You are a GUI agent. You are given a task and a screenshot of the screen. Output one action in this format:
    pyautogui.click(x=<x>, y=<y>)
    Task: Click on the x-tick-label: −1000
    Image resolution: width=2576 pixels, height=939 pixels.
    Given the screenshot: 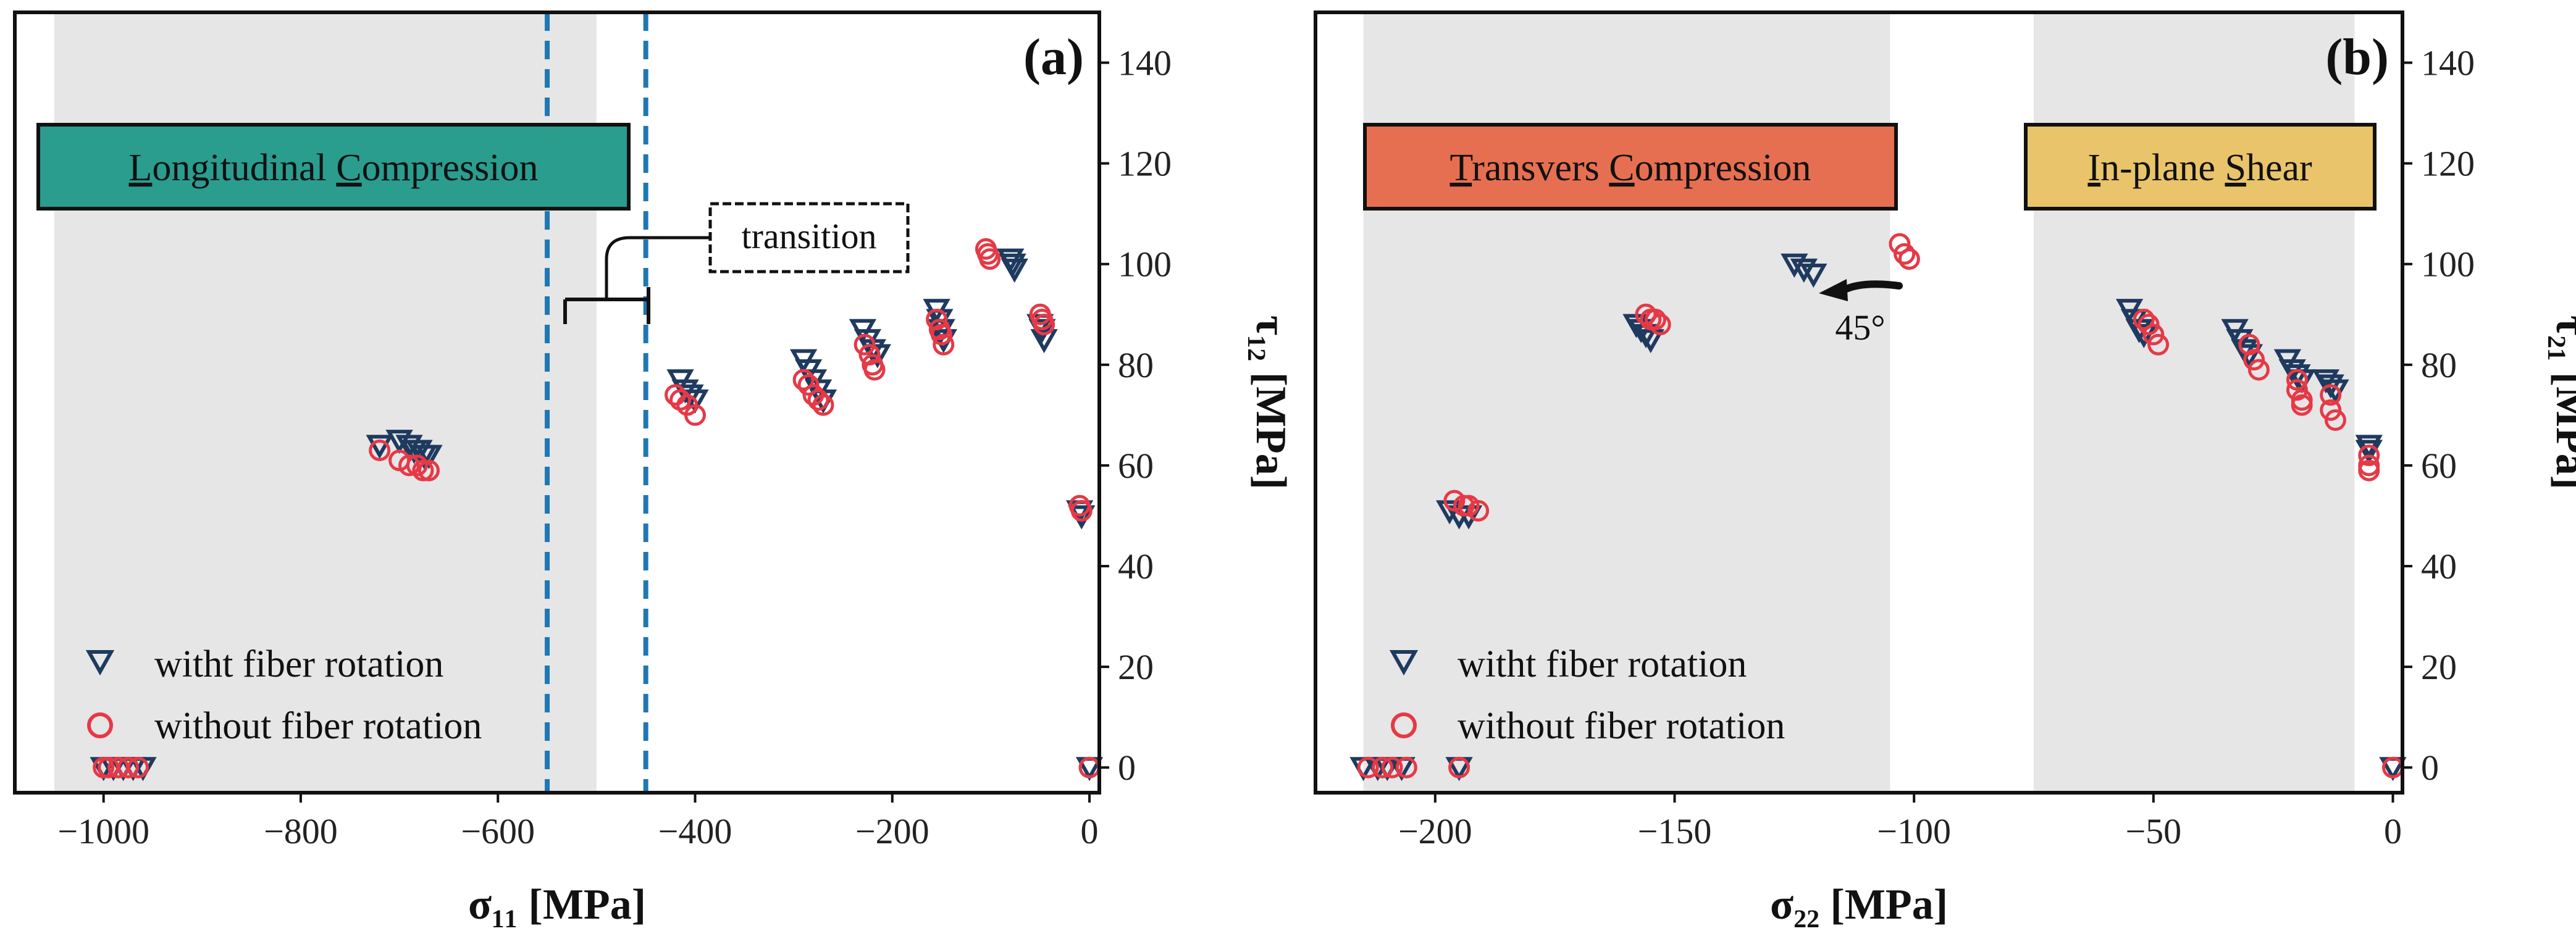 What is the action you would take?
    pyautogui.click(x=103, y=831)
    